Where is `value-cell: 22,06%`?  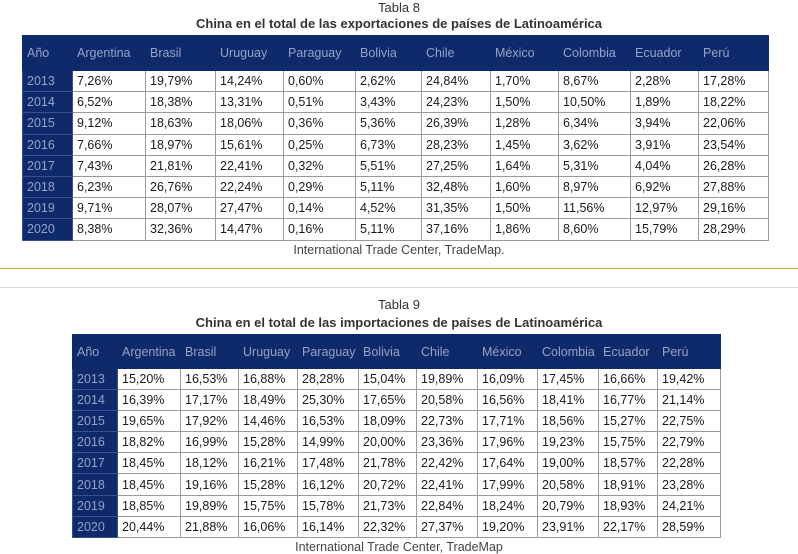 value-cell: 22,06% is located at coordinates (733, 123).